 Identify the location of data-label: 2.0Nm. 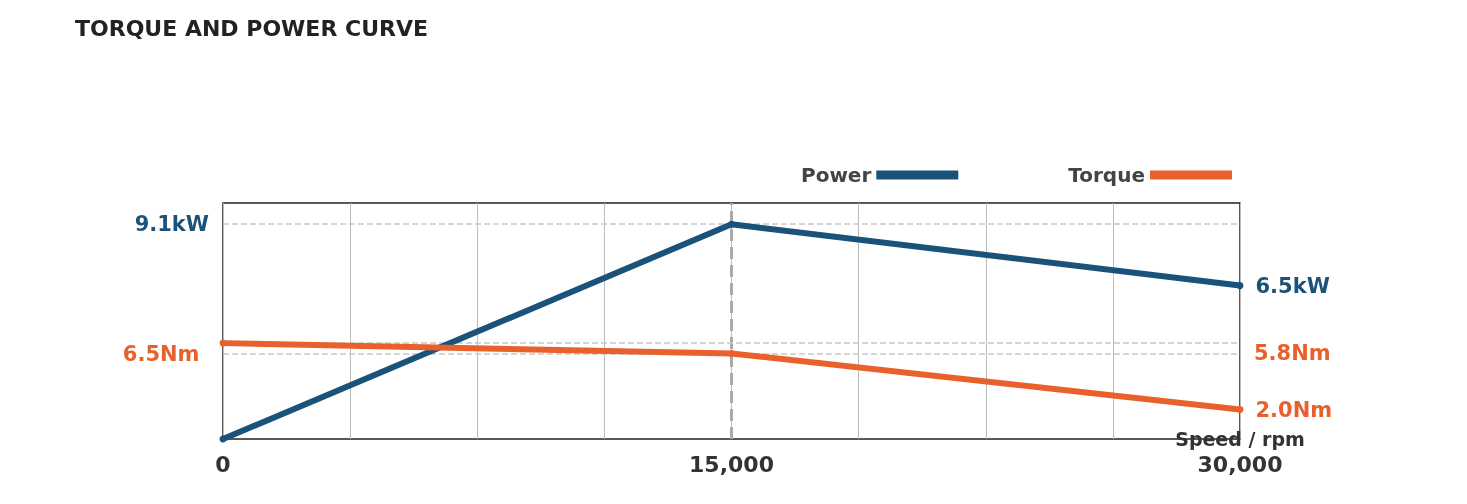
(1294, 409).